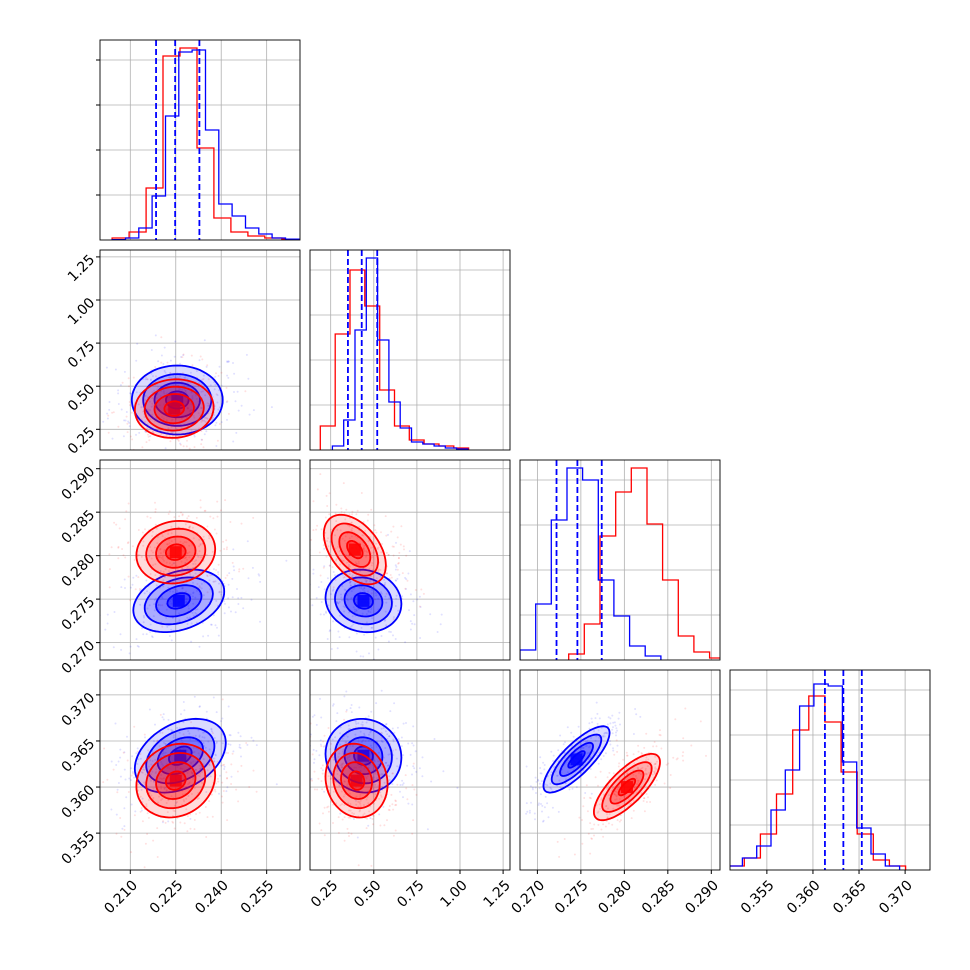  What do you see at coordinates (631, 782) in the screenshot?
I see `scatter-cloud` at bounding box center [631, 782].